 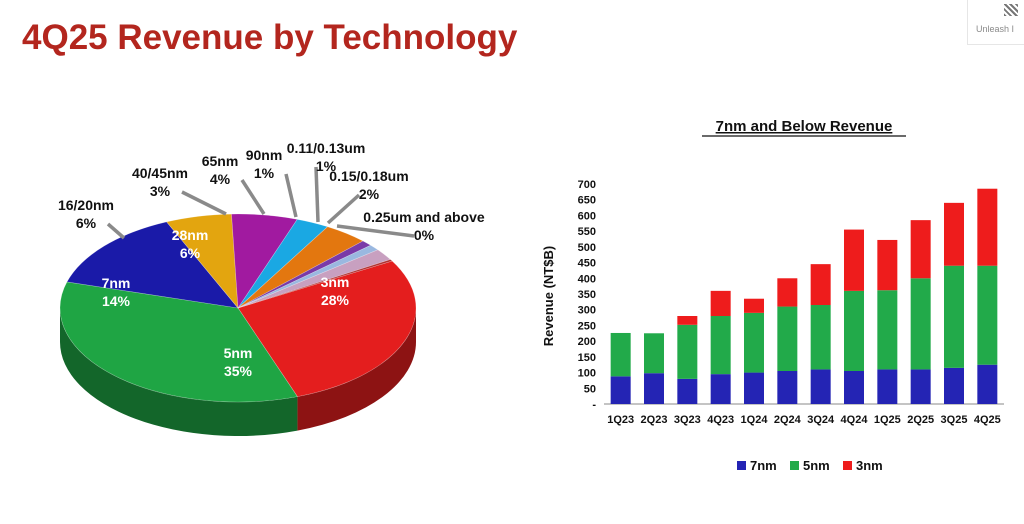 What do you see at coordinates (954, 234) in the screenshot?
I see `bar-3nm-3Q25` at bounding box center [954, 234].